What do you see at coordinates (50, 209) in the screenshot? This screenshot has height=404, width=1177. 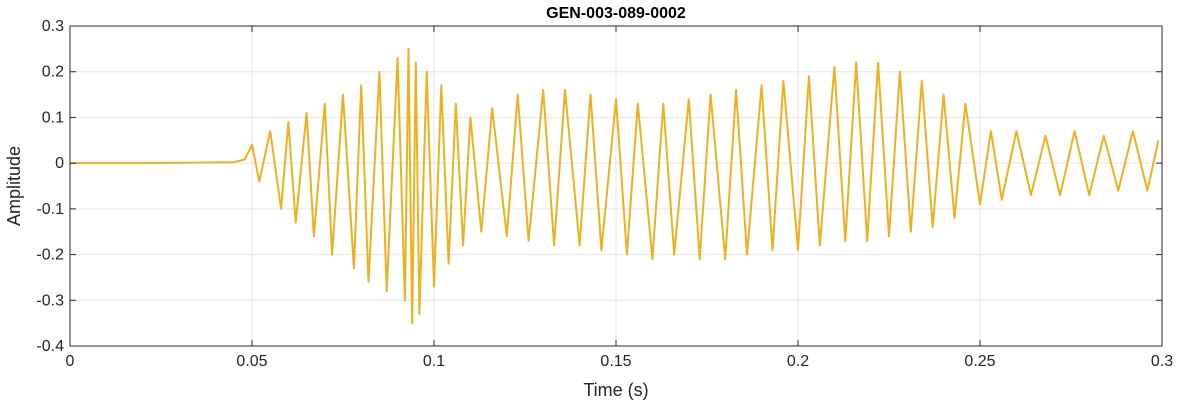 I see `y-tick-label: -0.1` at bounding box center [50, 209].